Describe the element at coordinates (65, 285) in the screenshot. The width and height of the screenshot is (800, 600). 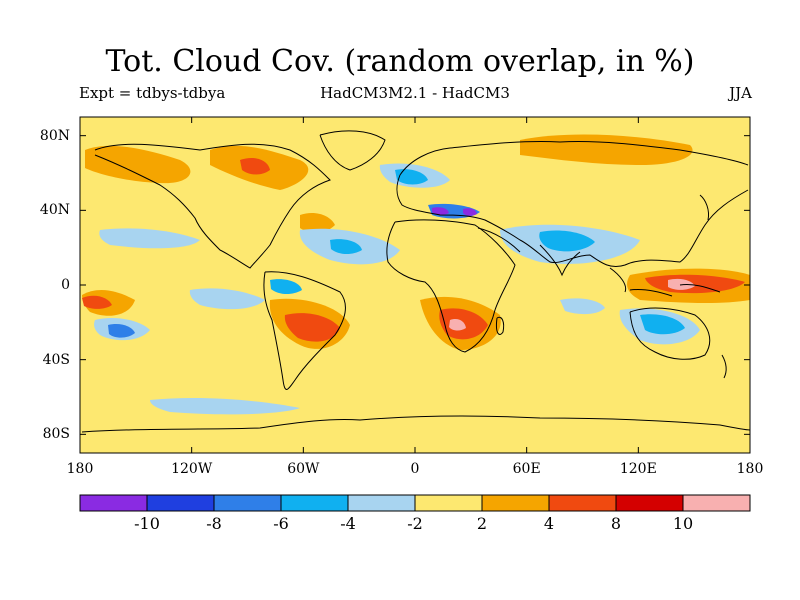
I see `lat-tick-label: 0` at that location.